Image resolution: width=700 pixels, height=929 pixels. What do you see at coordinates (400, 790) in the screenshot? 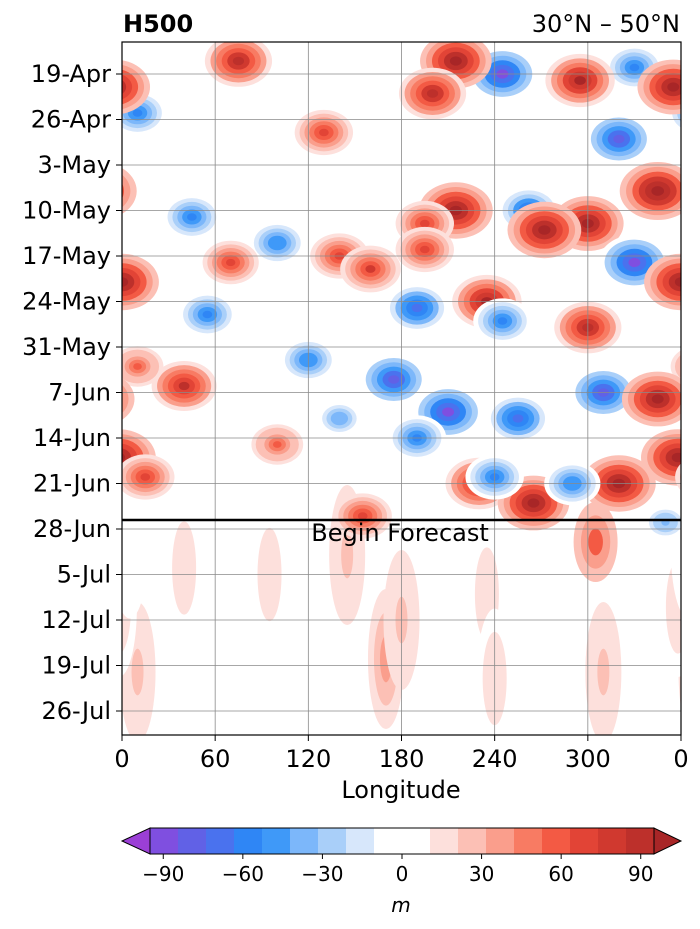
I see `x-axis-label: Longitude` at bounding box center [400, 790].